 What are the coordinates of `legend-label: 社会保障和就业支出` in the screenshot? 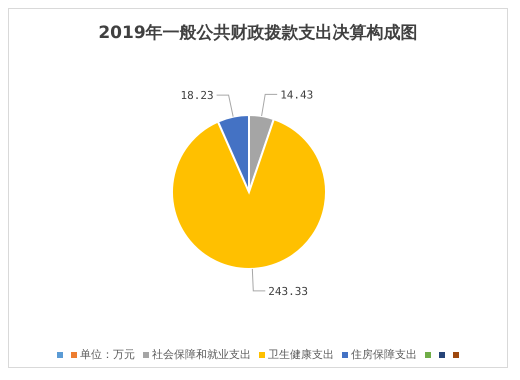 It's located at (201, 354).